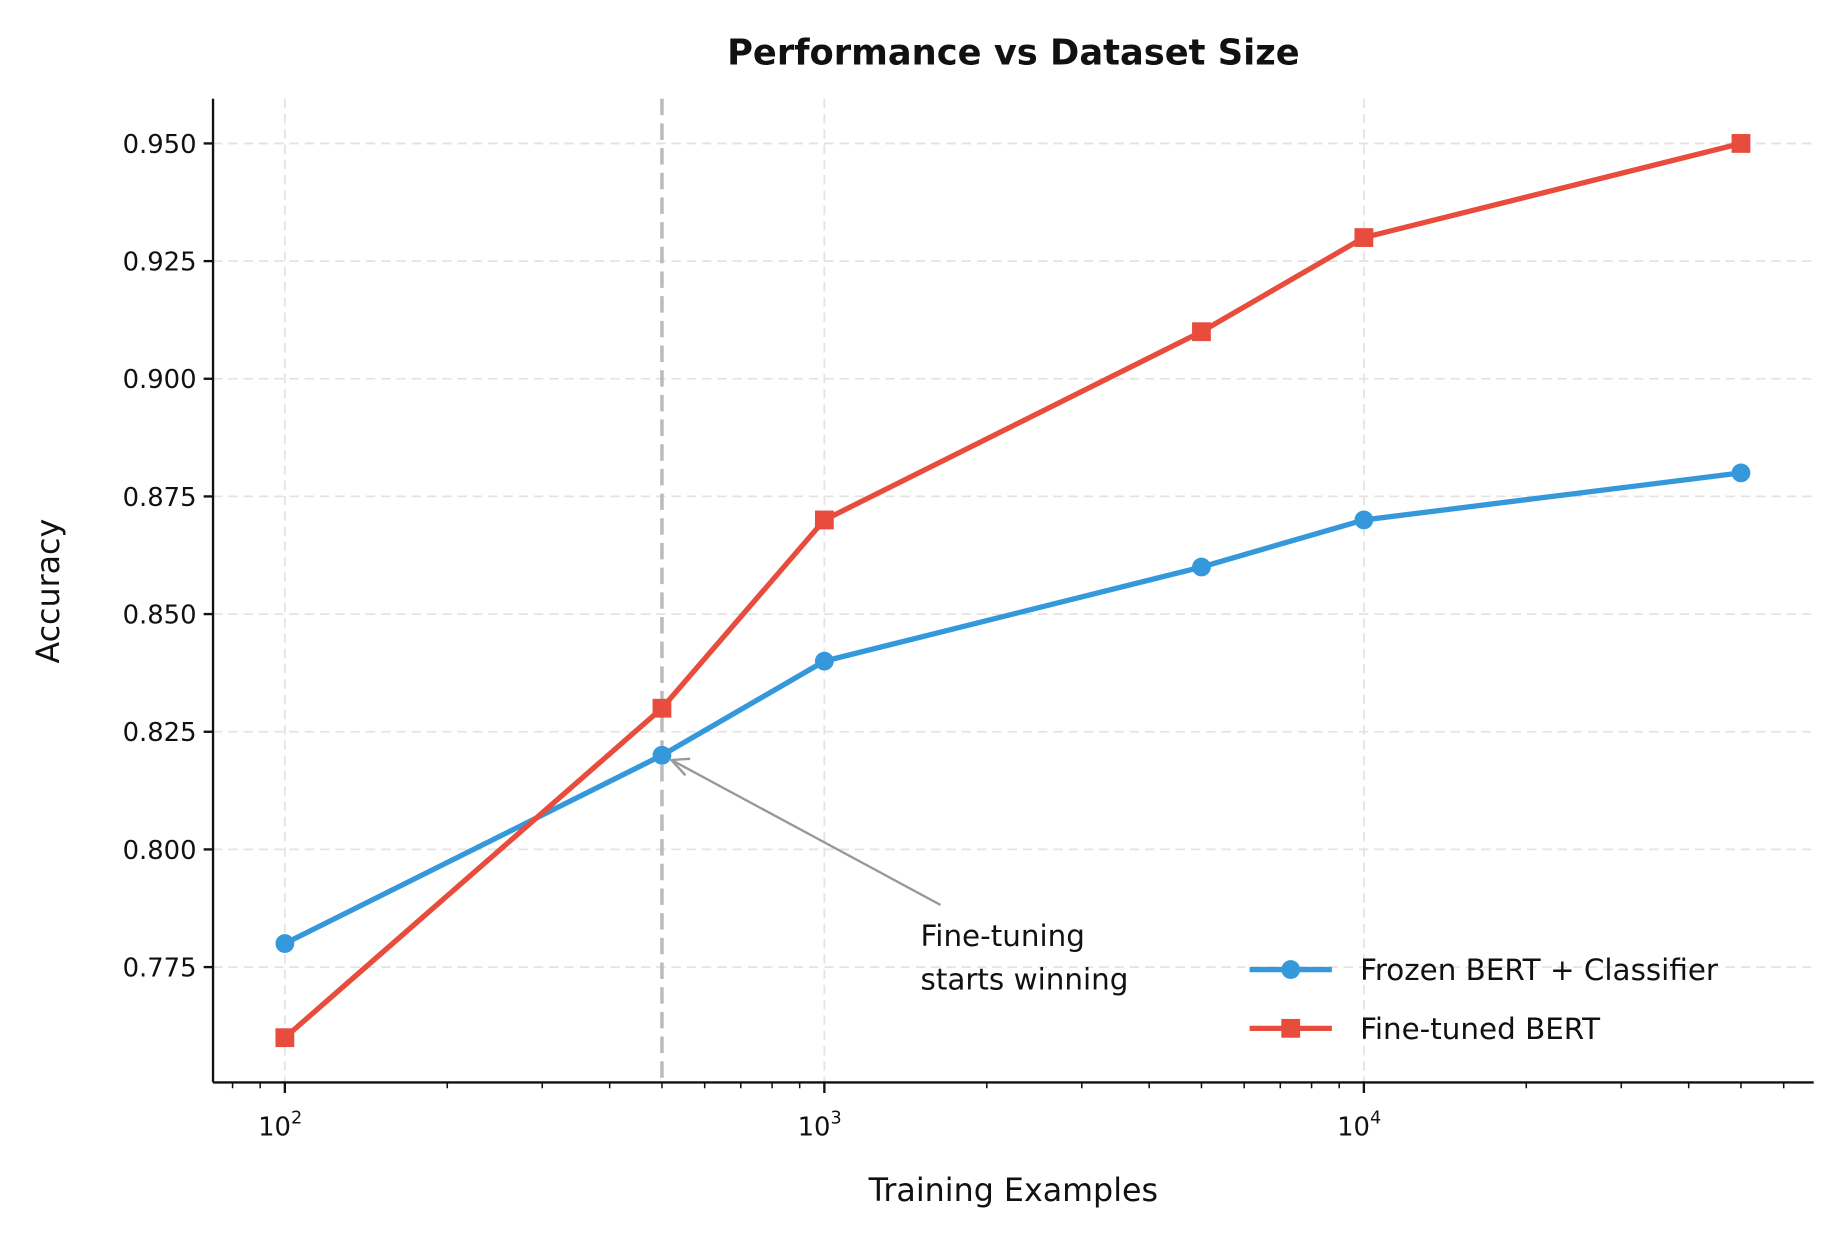  I want to click on y-tick-label: 0.825, so click(160, 733).